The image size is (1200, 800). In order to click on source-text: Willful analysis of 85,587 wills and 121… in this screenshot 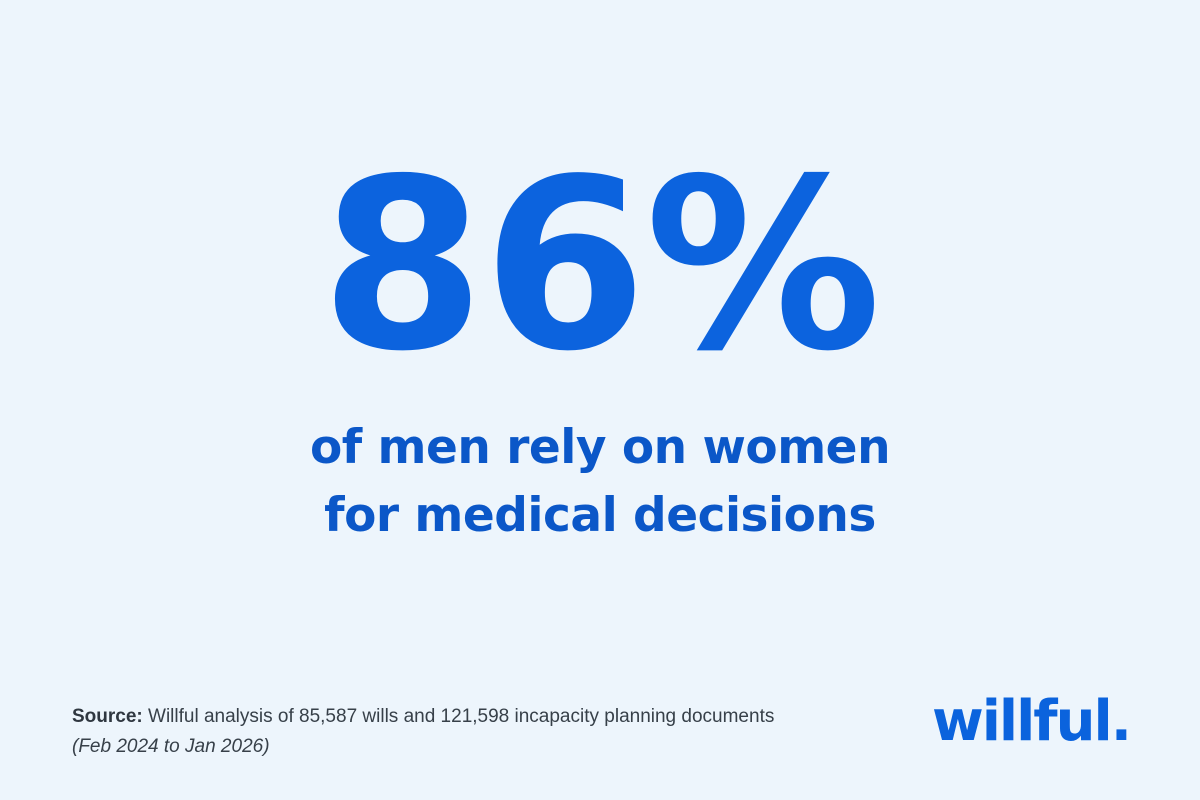, I will do `click(461, 716)`.